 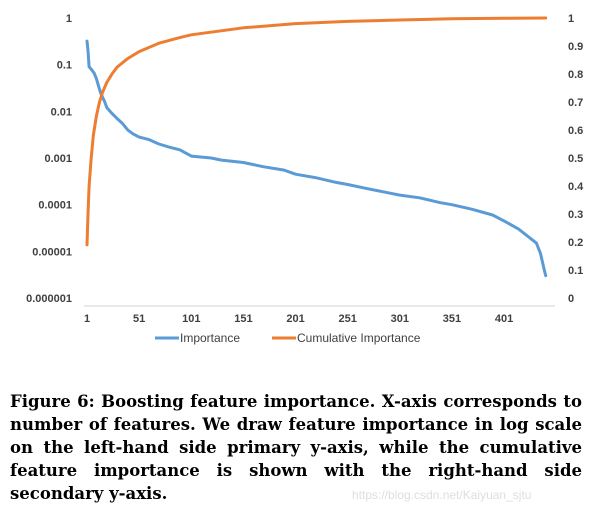 I want to click on right-tick-label: 0.7, so click(x=575, y=103).